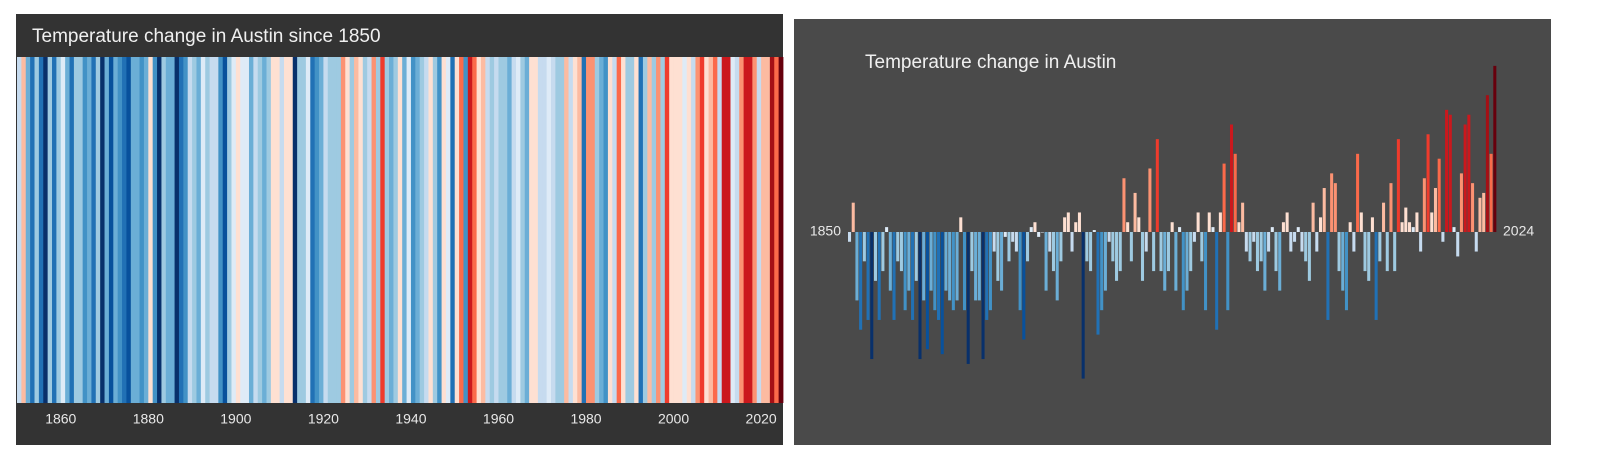 This screenshot has width=1600, height=472. What do you see at coordinates (323, 419) in the screenshot?
I see `x-tick-label: 1920` at bounding box center [323, 419].